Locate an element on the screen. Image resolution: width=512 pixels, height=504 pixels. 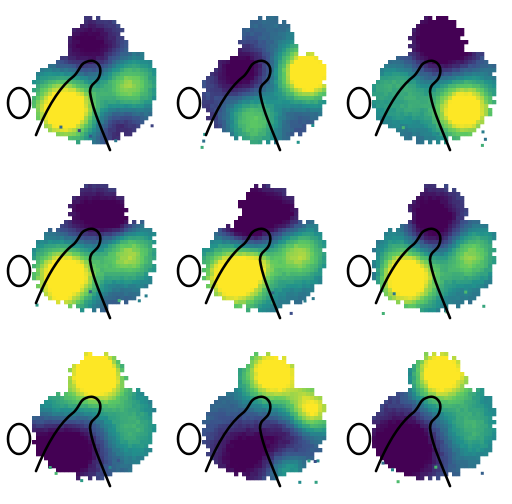
heatmap-svg is located at coordinates (251, 252).